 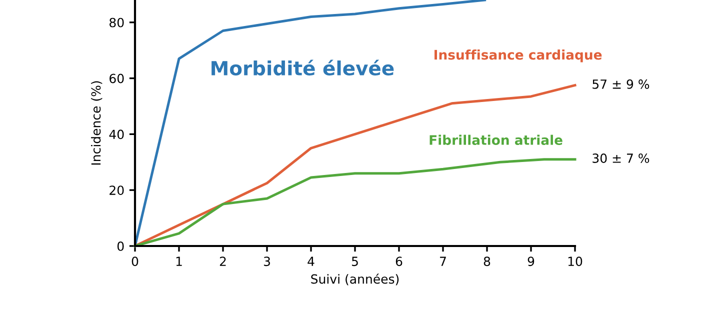 I want to click on annotation: 30 ± 7 %, so click(x=621, y=158).